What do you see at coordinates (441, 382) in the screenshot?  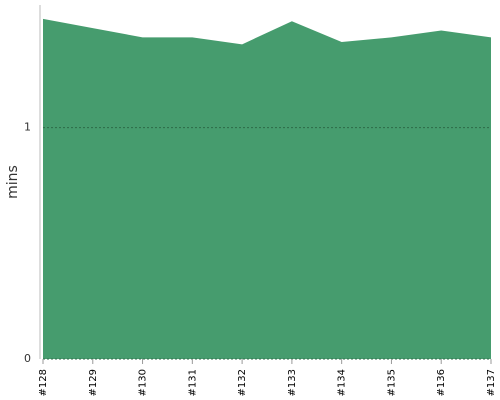 I see `x-tick-label: #136` at bounding box center [441, 382].